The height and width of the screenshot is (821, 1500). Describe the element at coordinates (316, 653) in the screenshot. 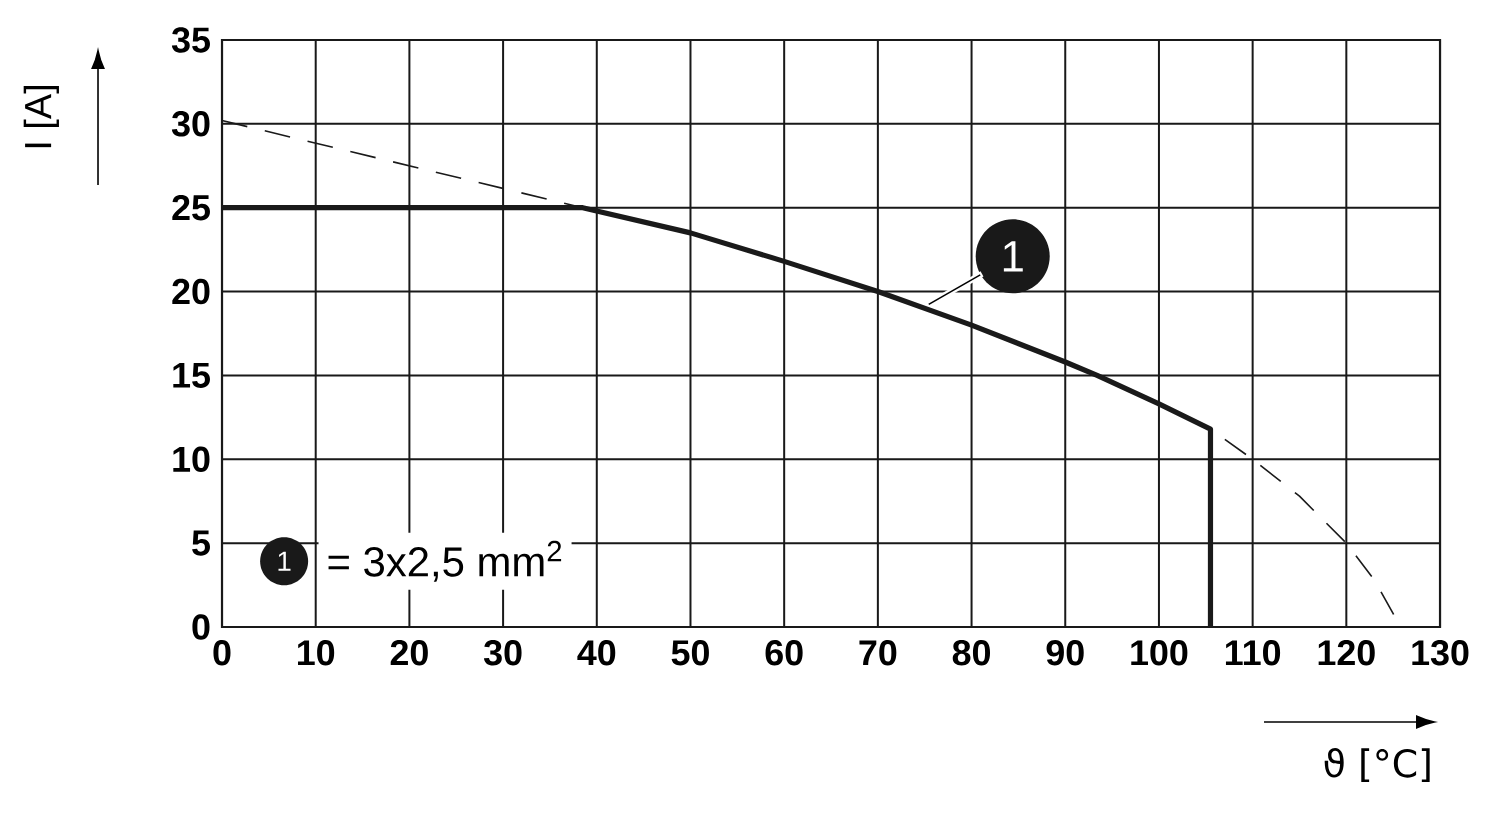

I see `x-tick-label: 10` at that location.